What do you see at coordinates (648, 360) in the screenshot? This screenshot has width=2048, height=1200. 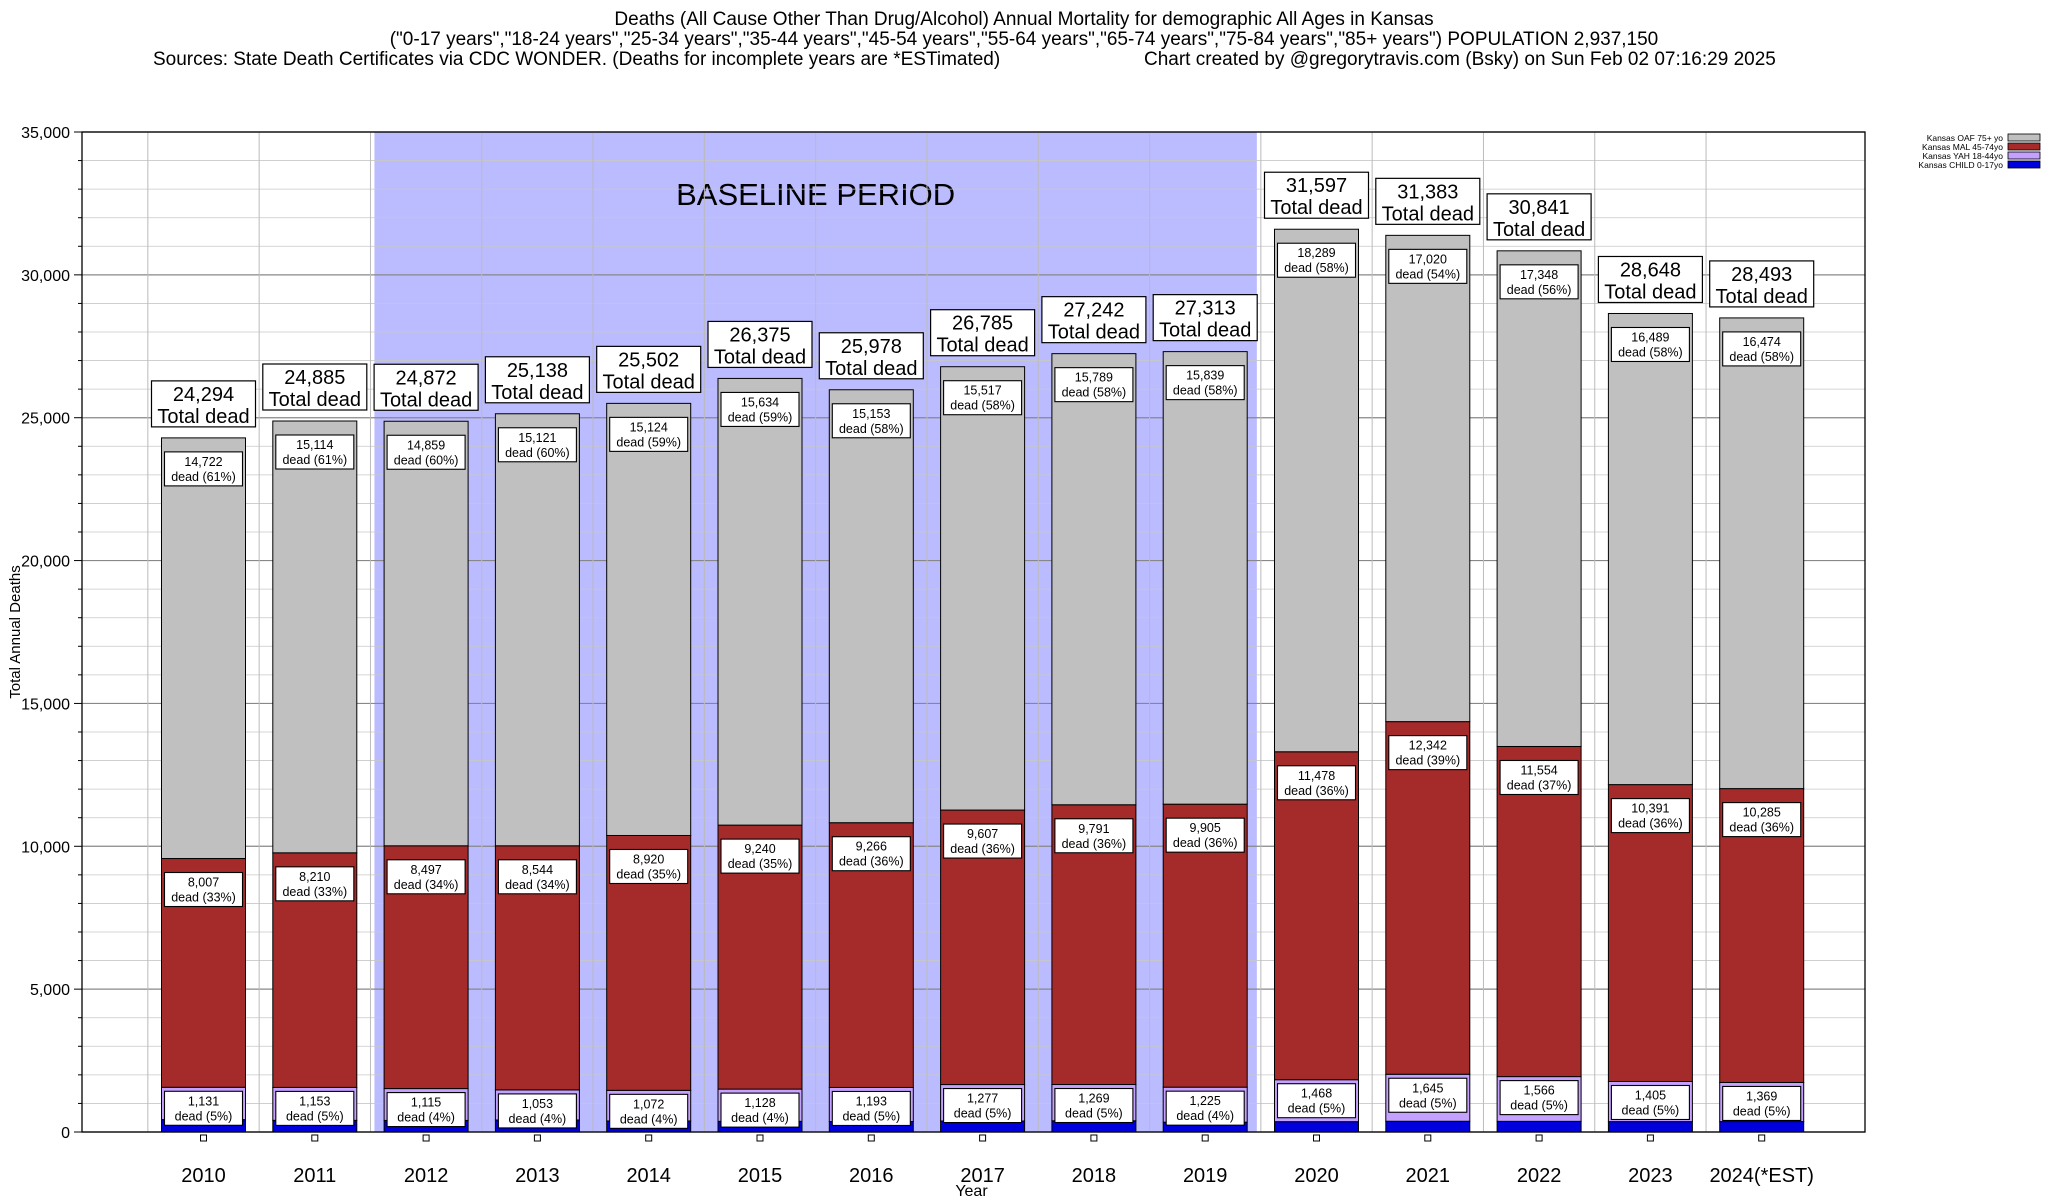 I see `total-label-value: 25,502` at bounding box center [648, 360].